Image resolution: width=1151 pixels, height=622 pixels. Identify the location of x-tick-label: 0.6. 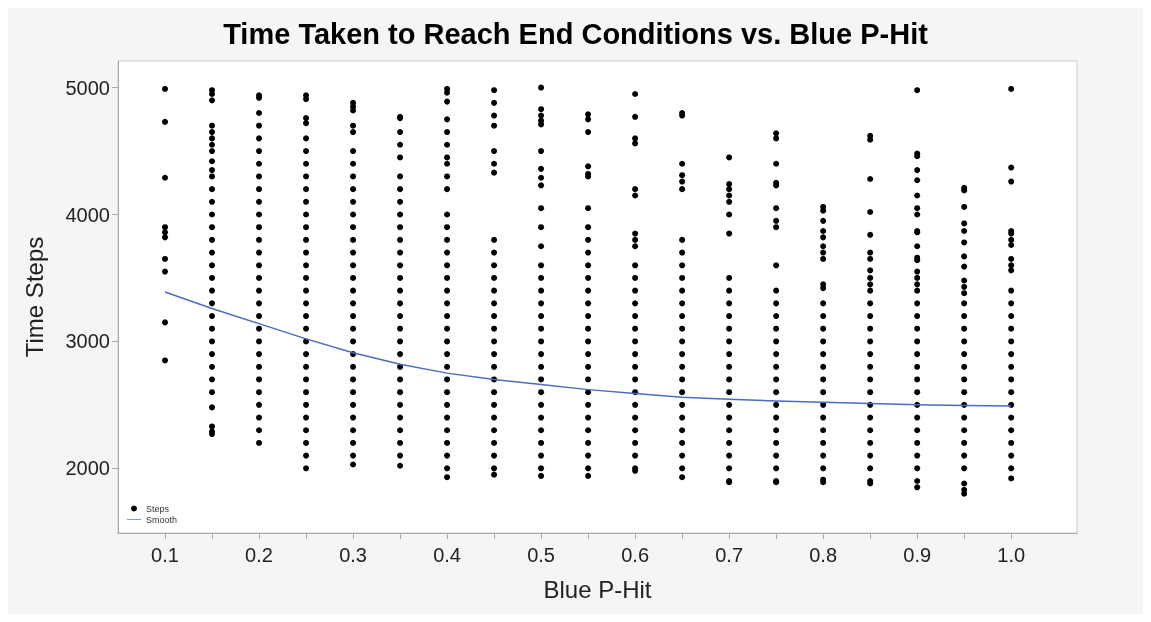
(635, 555).